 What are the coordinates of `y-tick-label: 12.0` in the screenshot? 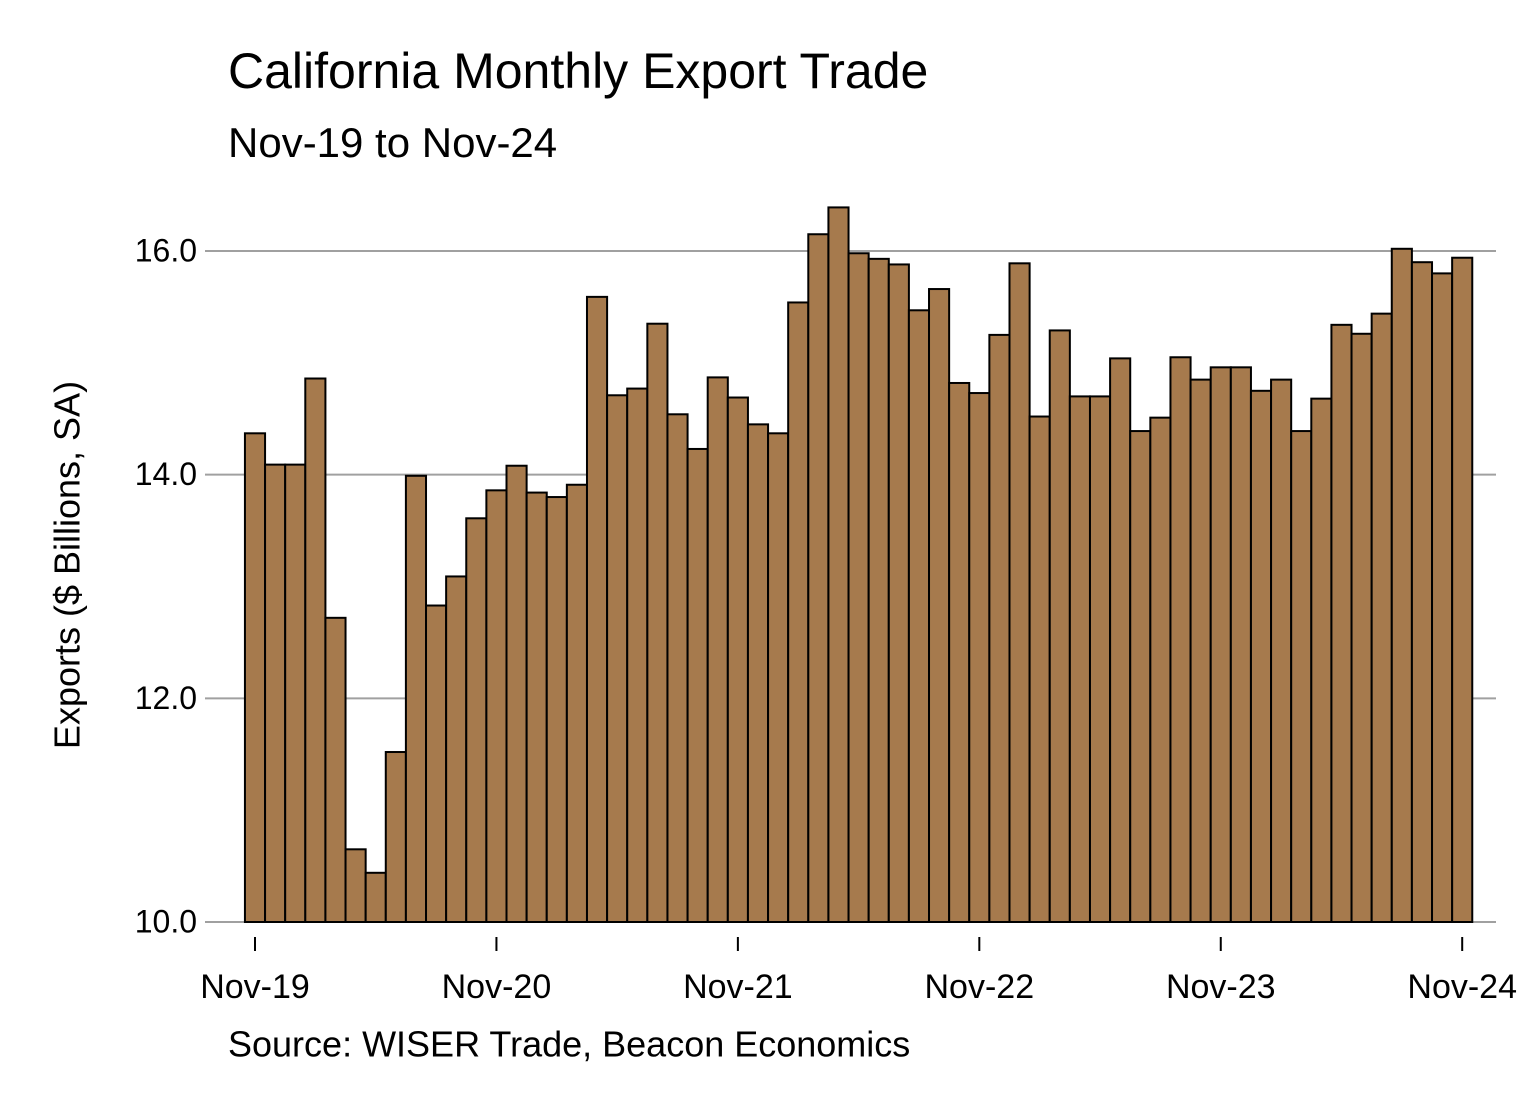 It's located at (166, 698).